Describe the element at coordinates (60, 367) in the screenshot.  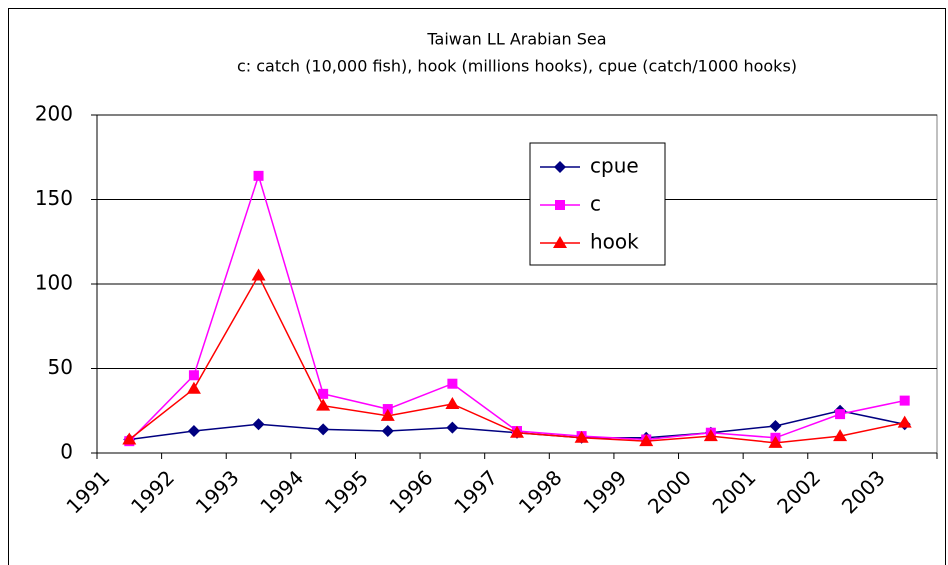
I see `y-tick-label: 50` at that location.